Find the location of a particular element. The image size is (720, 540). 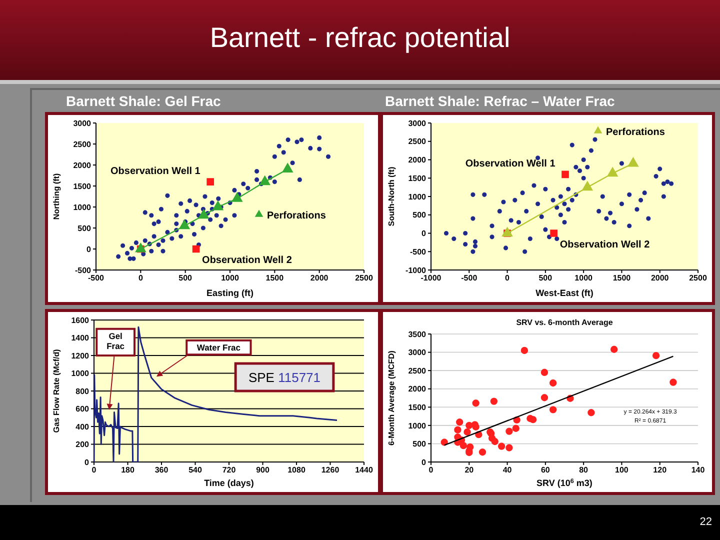

chart-title: Barnett Shale: Gel Frac is located at coordinates (143, 101).